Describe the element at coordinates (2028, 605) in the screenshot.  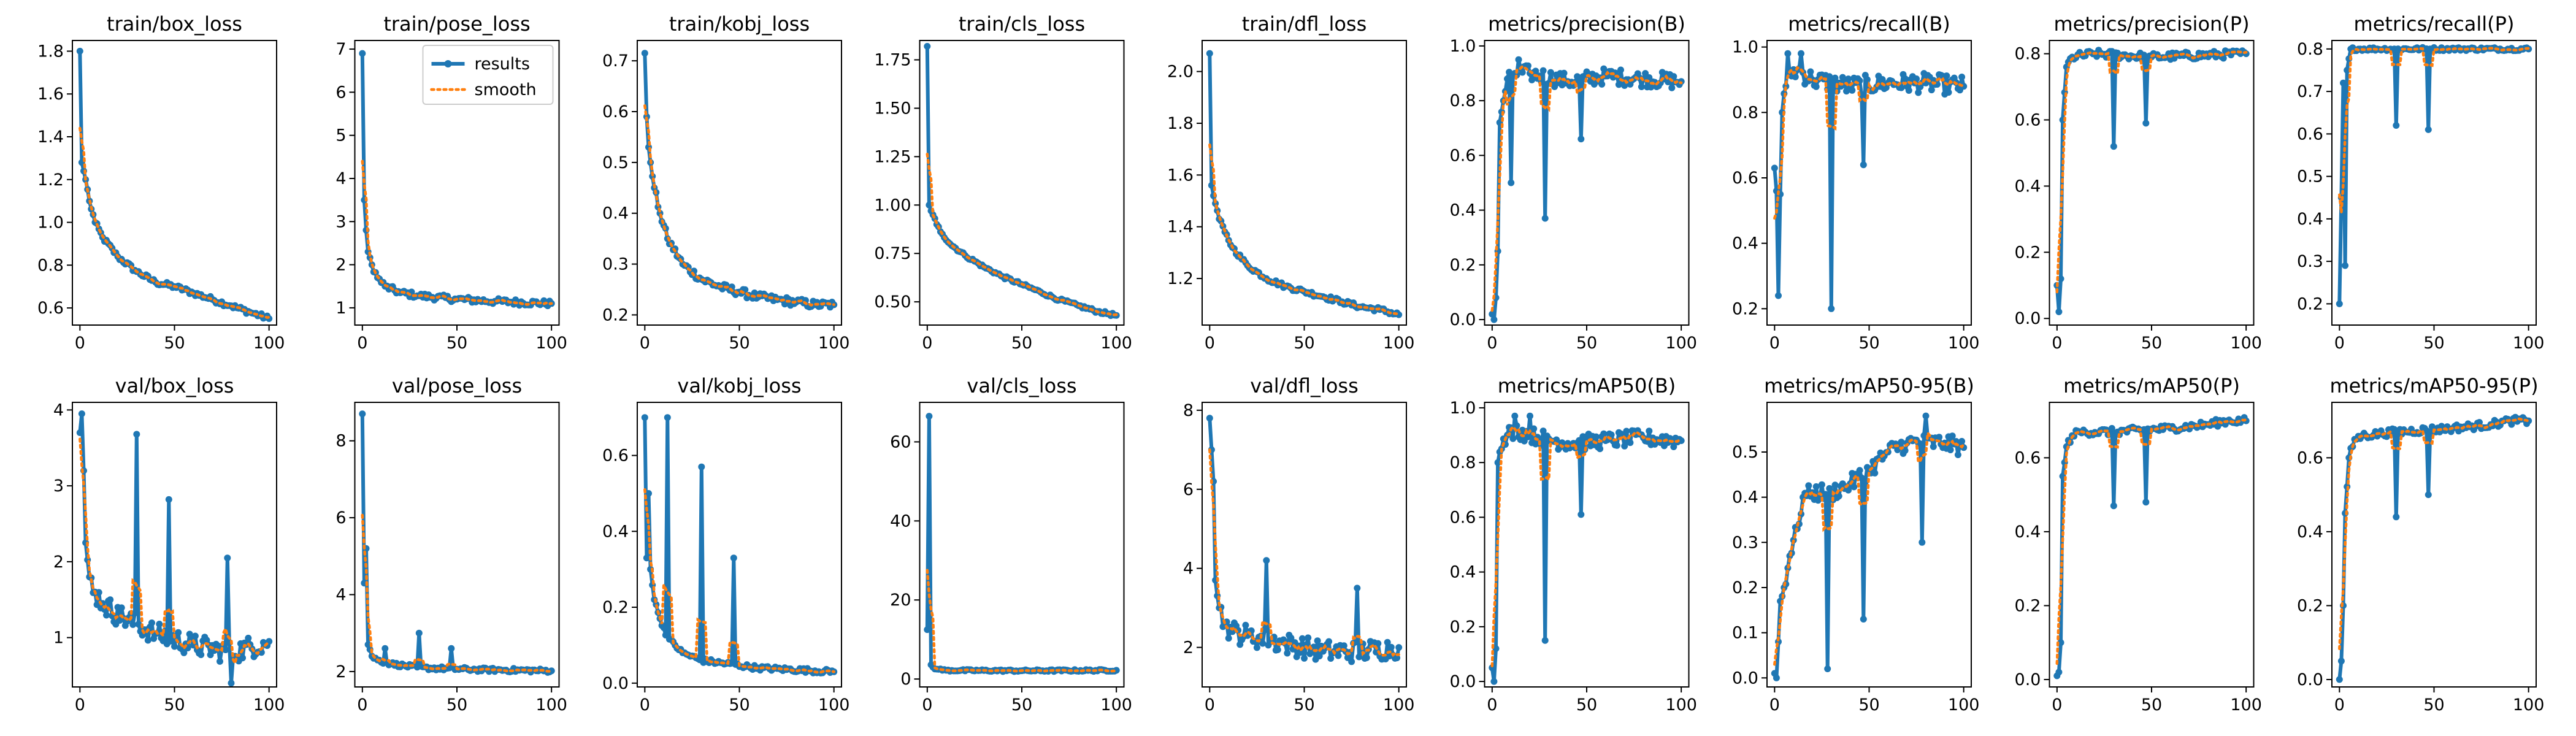
I see `y-tick-label: 0.2` at that location.